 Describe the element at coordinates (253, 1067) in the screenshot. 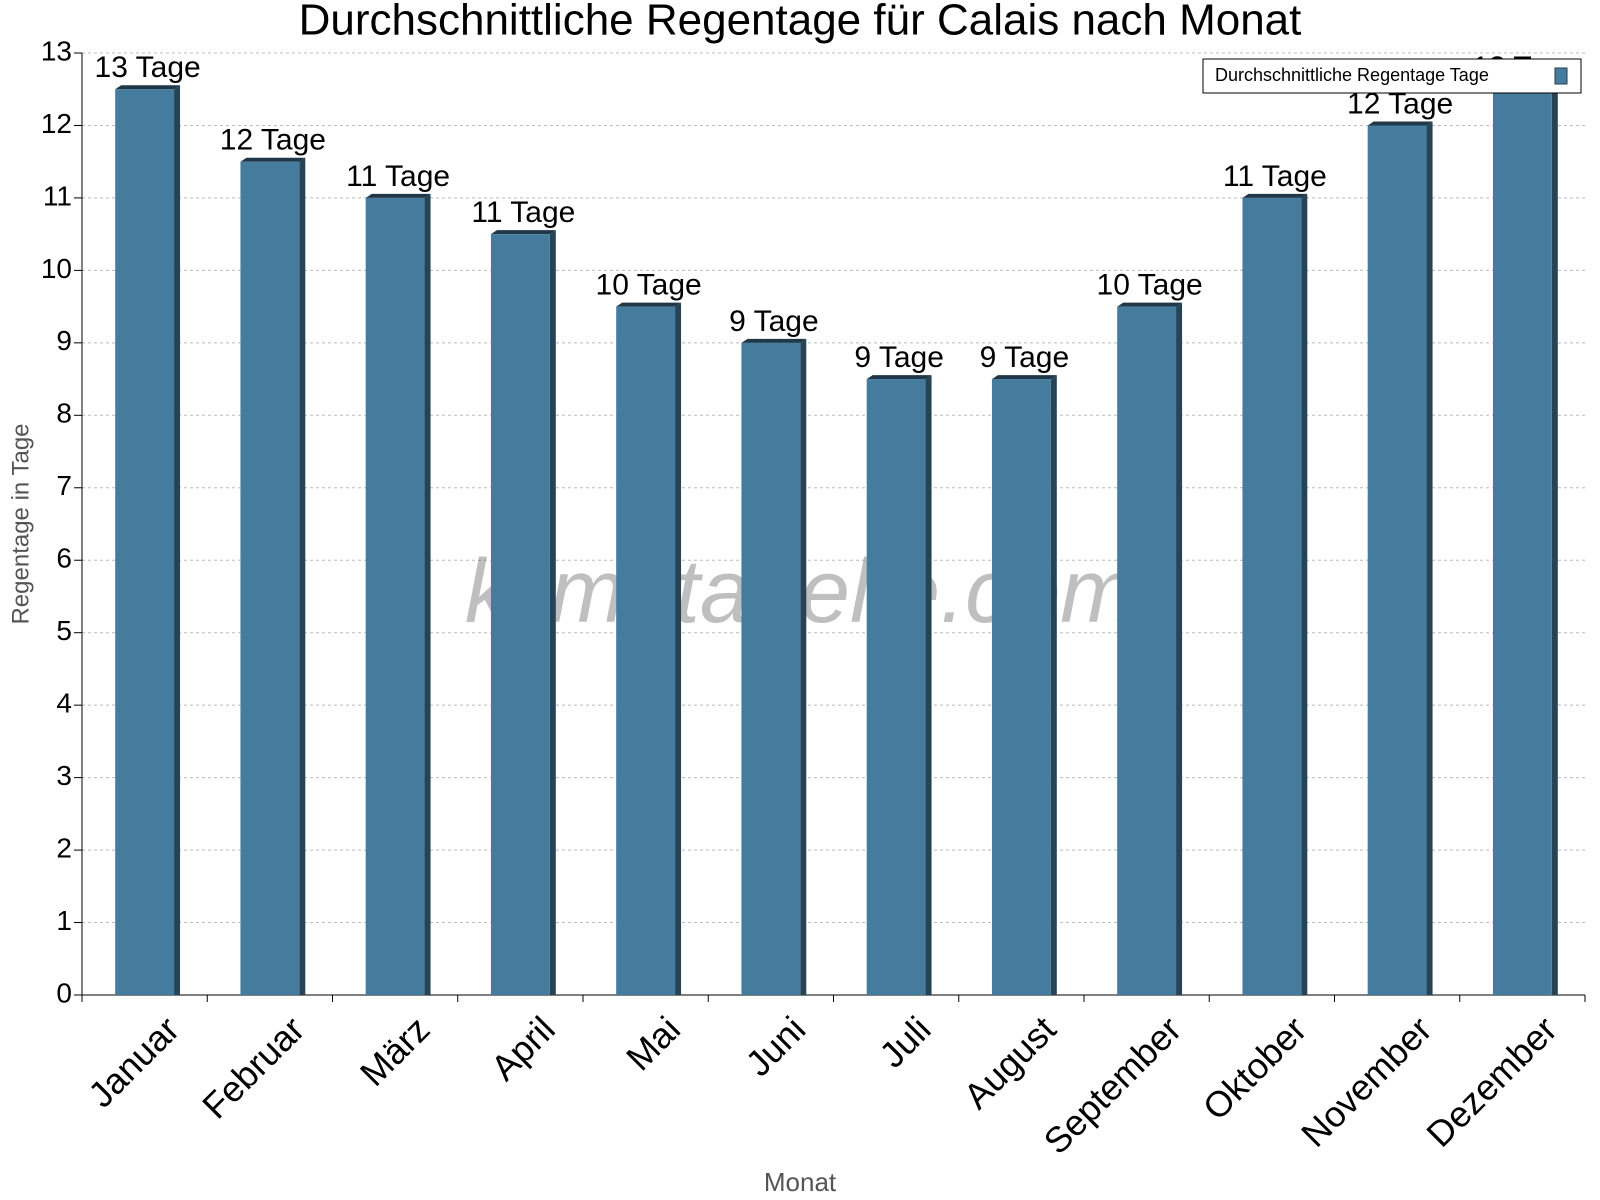

I see `x-tick-label: Februar` at that location.